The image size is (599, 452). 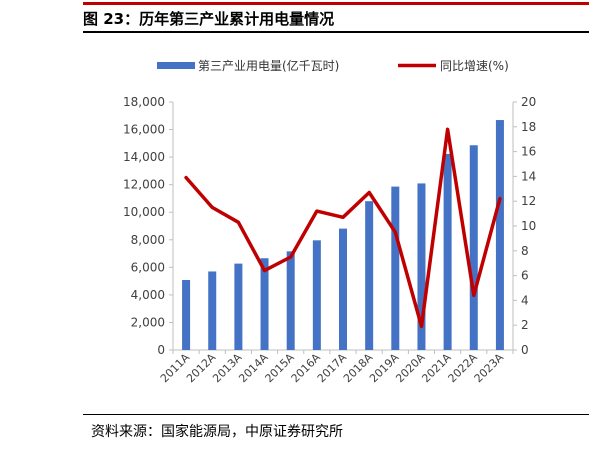 I want to click on right-tick-label: 0, so click(x=525, y=350).